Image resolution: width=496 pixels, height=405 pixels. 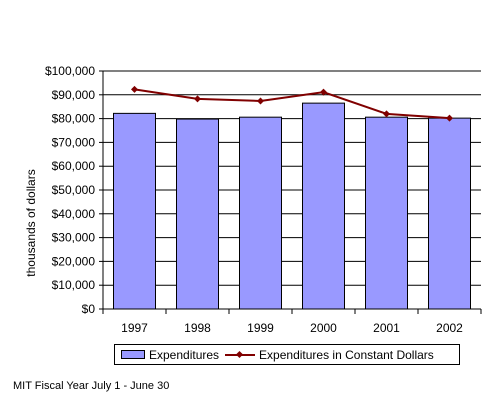 What do you see at coordinates (134, 211) in the screenshot?
I see `bar-1997` at bounding box center [134, 211].